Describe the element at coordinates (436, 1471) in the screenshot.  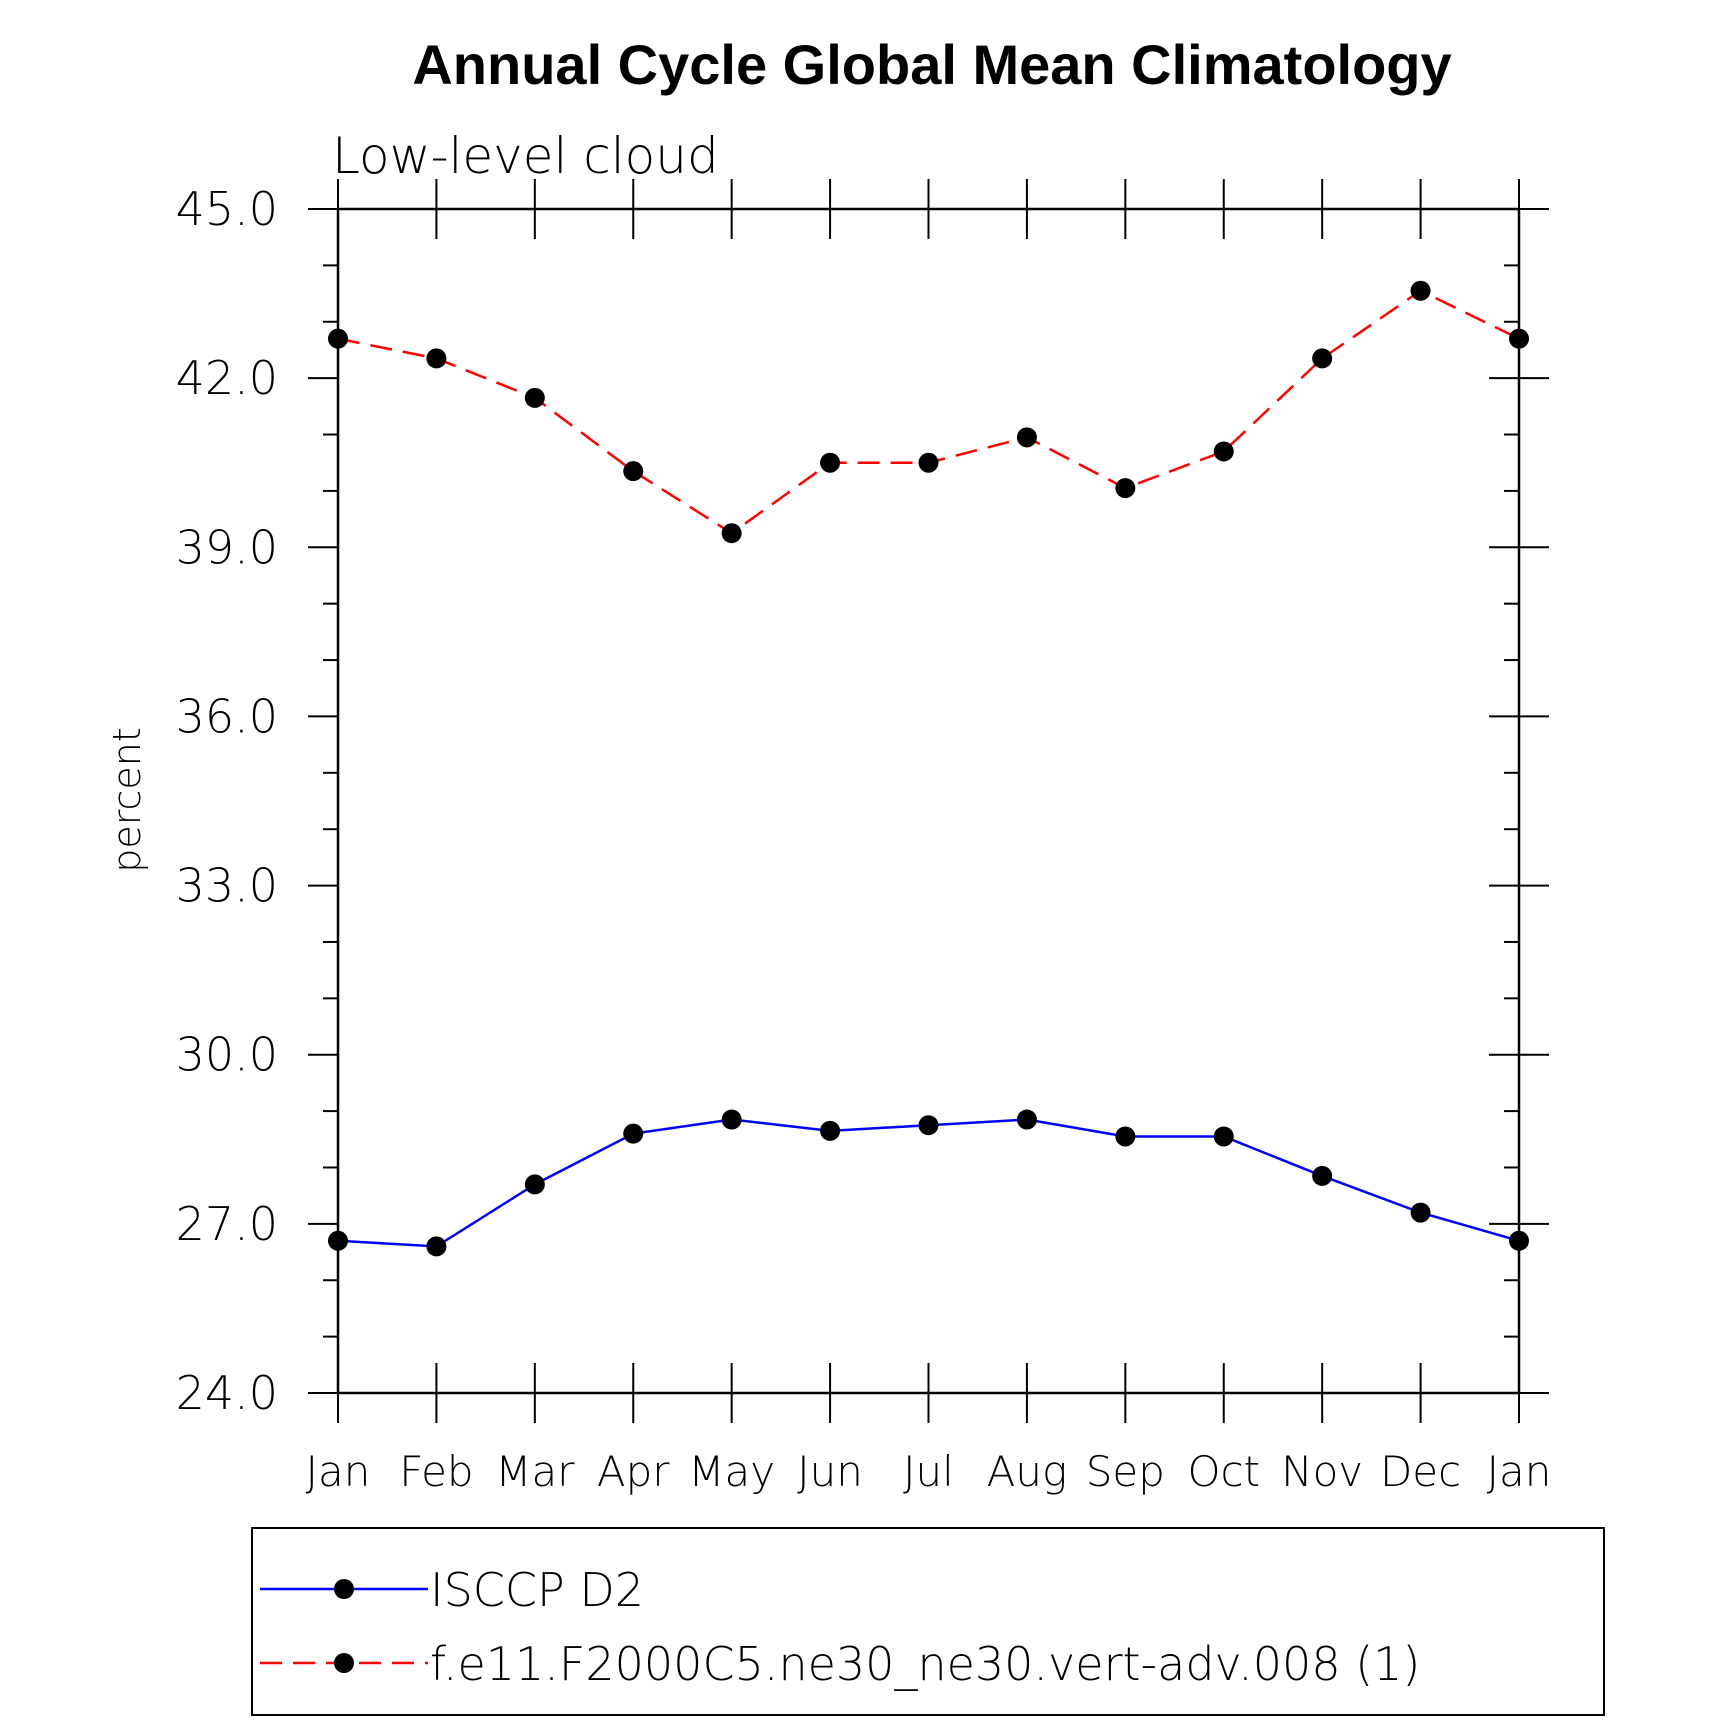
I see `x-tick-label: Feb` at that location.